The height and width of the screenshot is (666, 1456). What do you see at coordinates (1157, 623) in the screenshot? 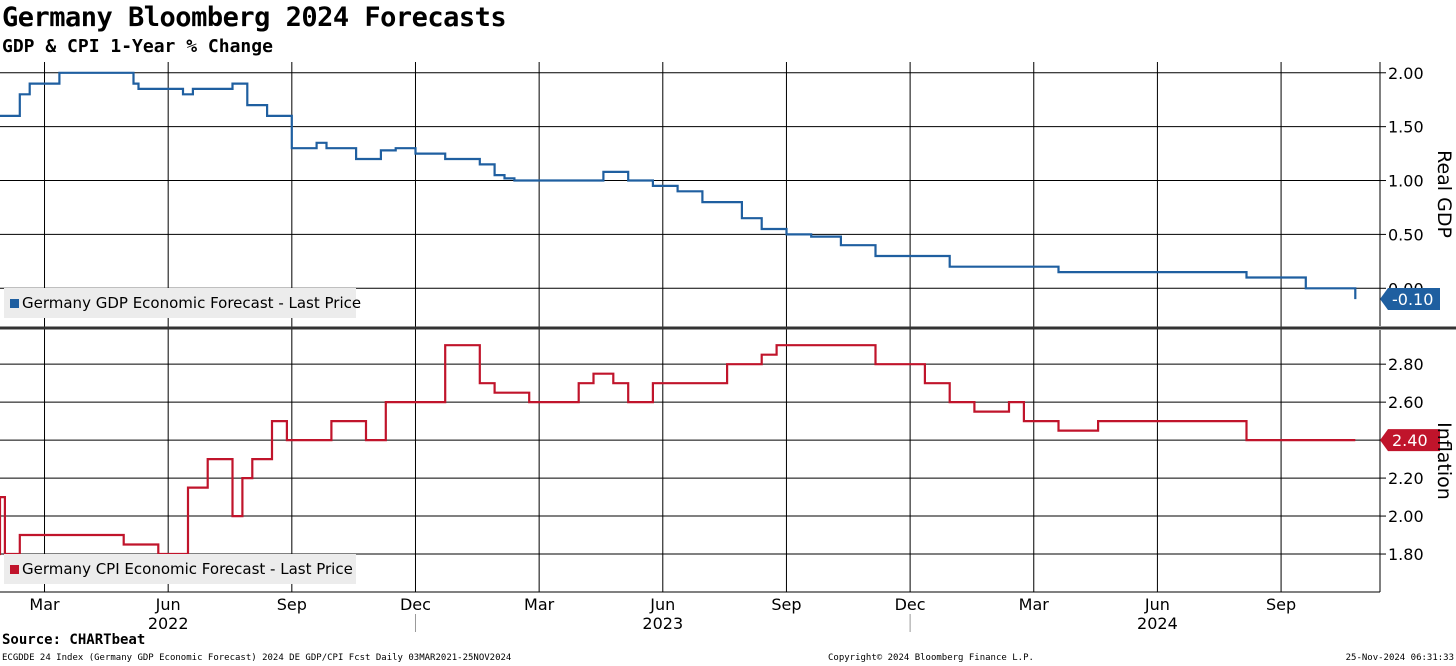
I see `x-year-label: 2024` at bounding box center [1157, 623].